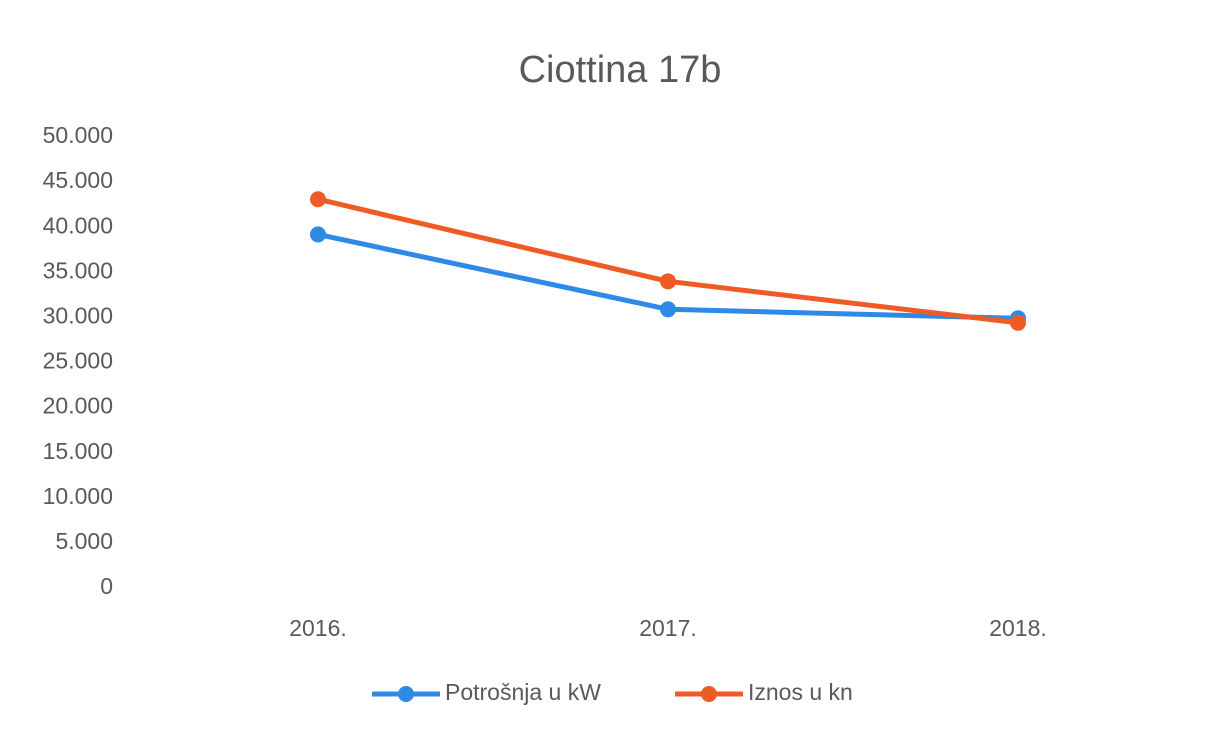  What do you see at coordinates (1018, 628) in the screenshot?
I see `x-tick-label: 2018.` at bounding box center [1018, 628].